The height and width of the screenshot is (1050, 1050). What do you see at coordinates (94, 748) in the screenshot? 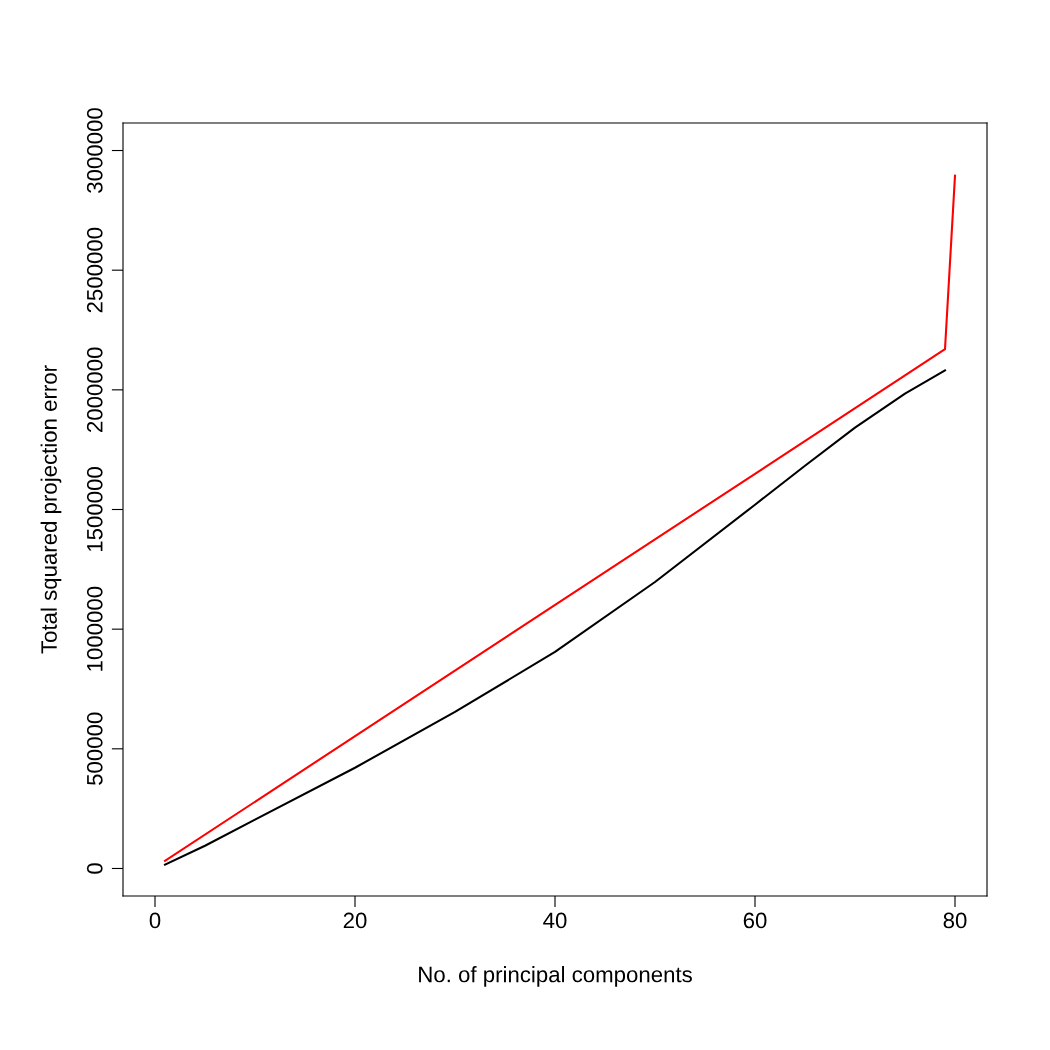
I see `y-tick-label: 500000` at bounding box center [94, 748].